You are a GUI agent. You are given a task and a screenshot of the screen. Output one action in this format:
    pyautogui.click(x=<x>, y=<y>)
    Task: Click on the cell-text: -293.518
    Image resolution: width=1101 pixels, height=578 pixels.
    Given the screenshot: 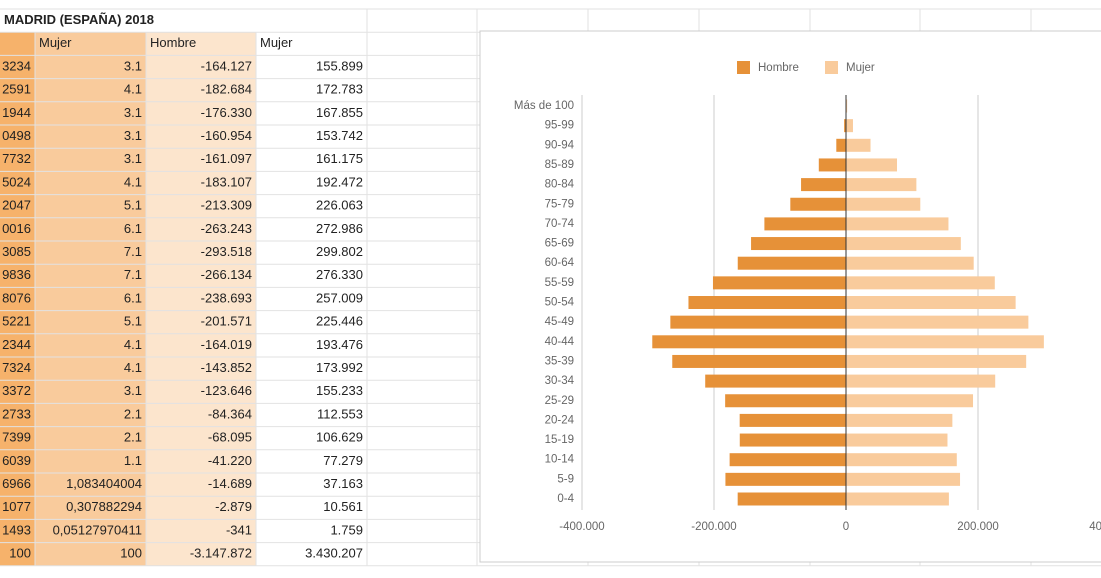 What is the action you would take?
    pyautogui.click(x=226, y=251)
    